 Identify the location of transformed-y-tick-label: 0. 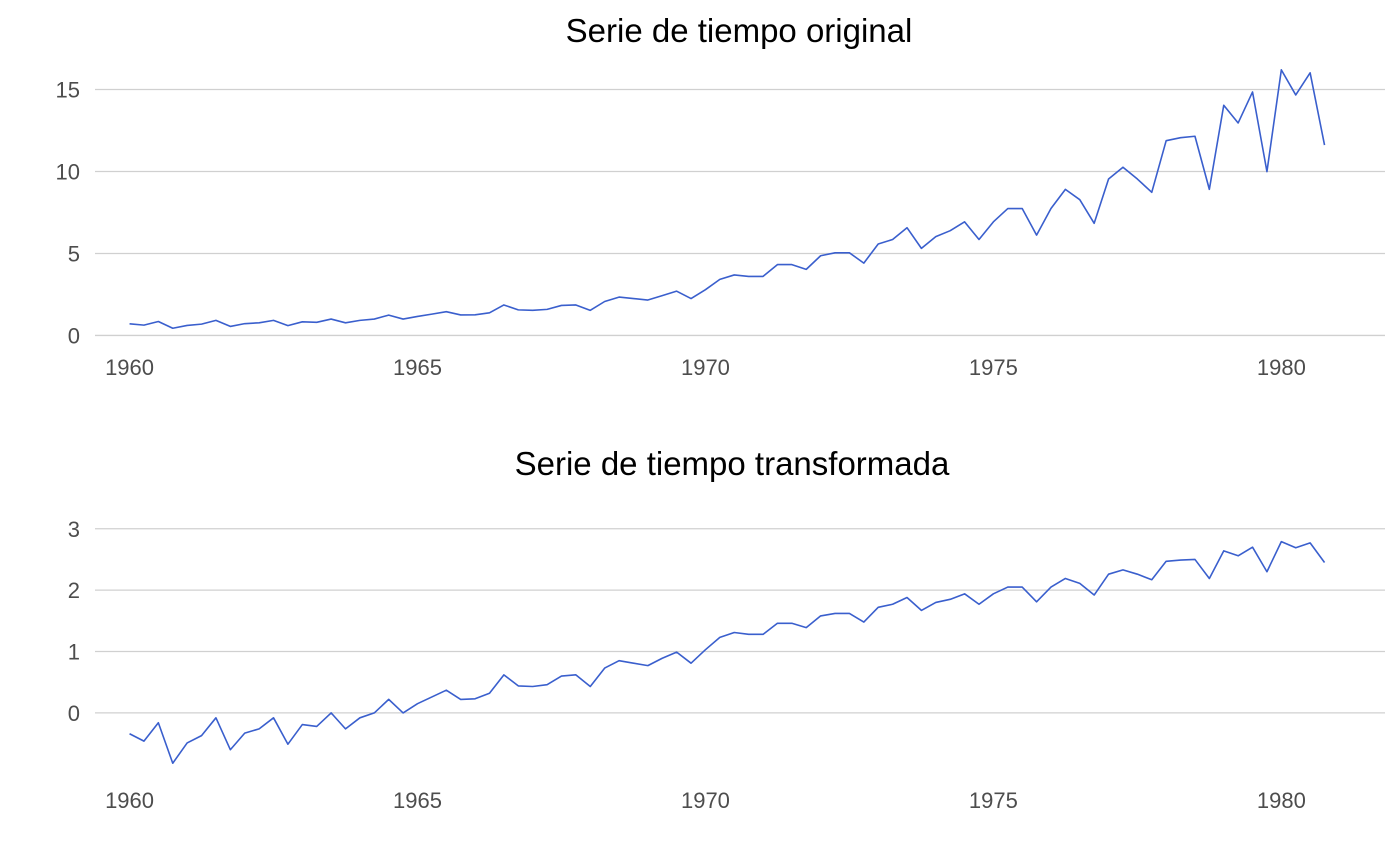
(74, 713).